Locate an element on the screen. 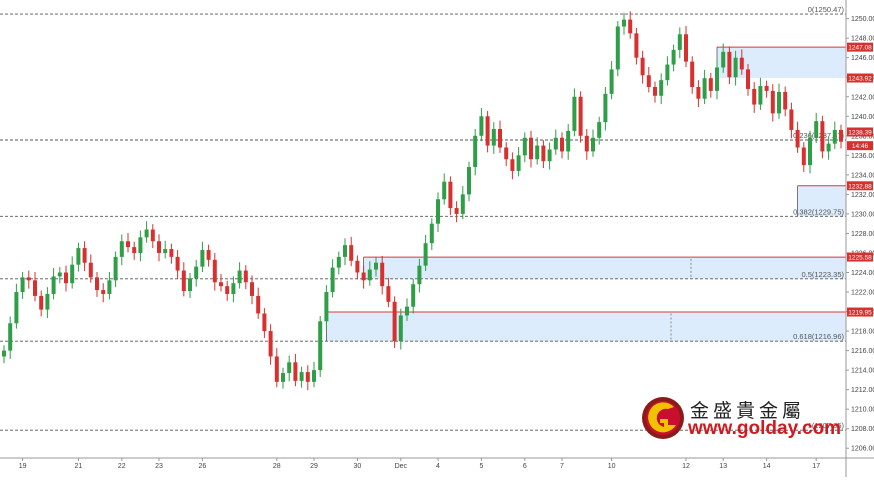 This screenshot has height=482, width=874. x-tick-label: 30 is located at coordinates (358, 466).